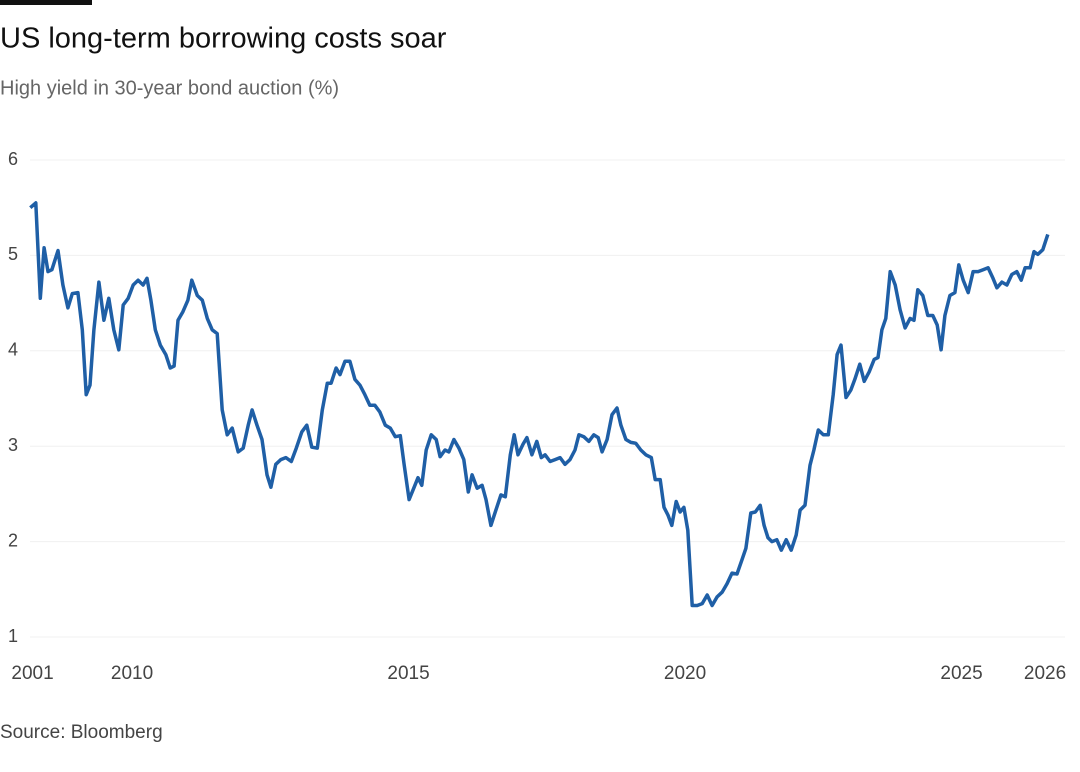 This screenshot has width=1080, height=772. What do you see at coordinates (1045, 673) in the screenshot?
I see `x-tick-label: 2026` at bounding box center [1045, 673].